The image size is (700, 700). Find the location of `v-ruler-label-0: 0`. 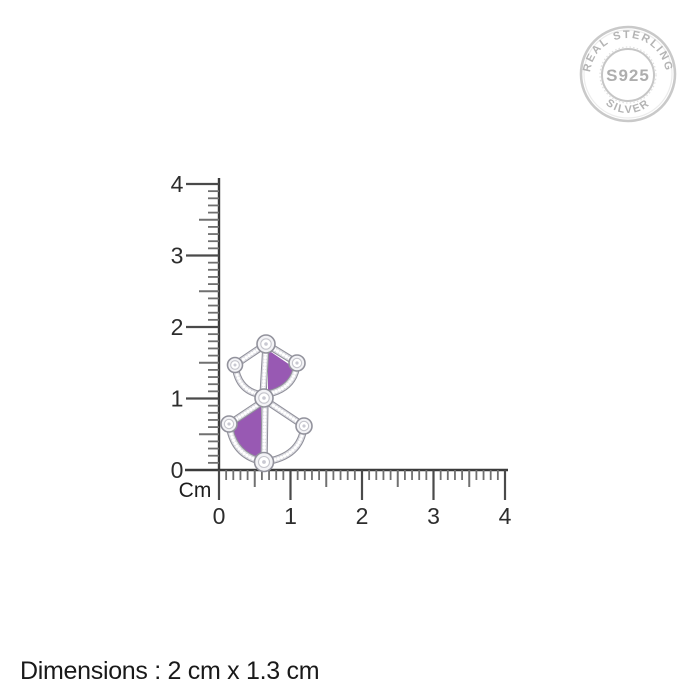

v-ruler-label-0: 0 is located at coordinates (177, 470).